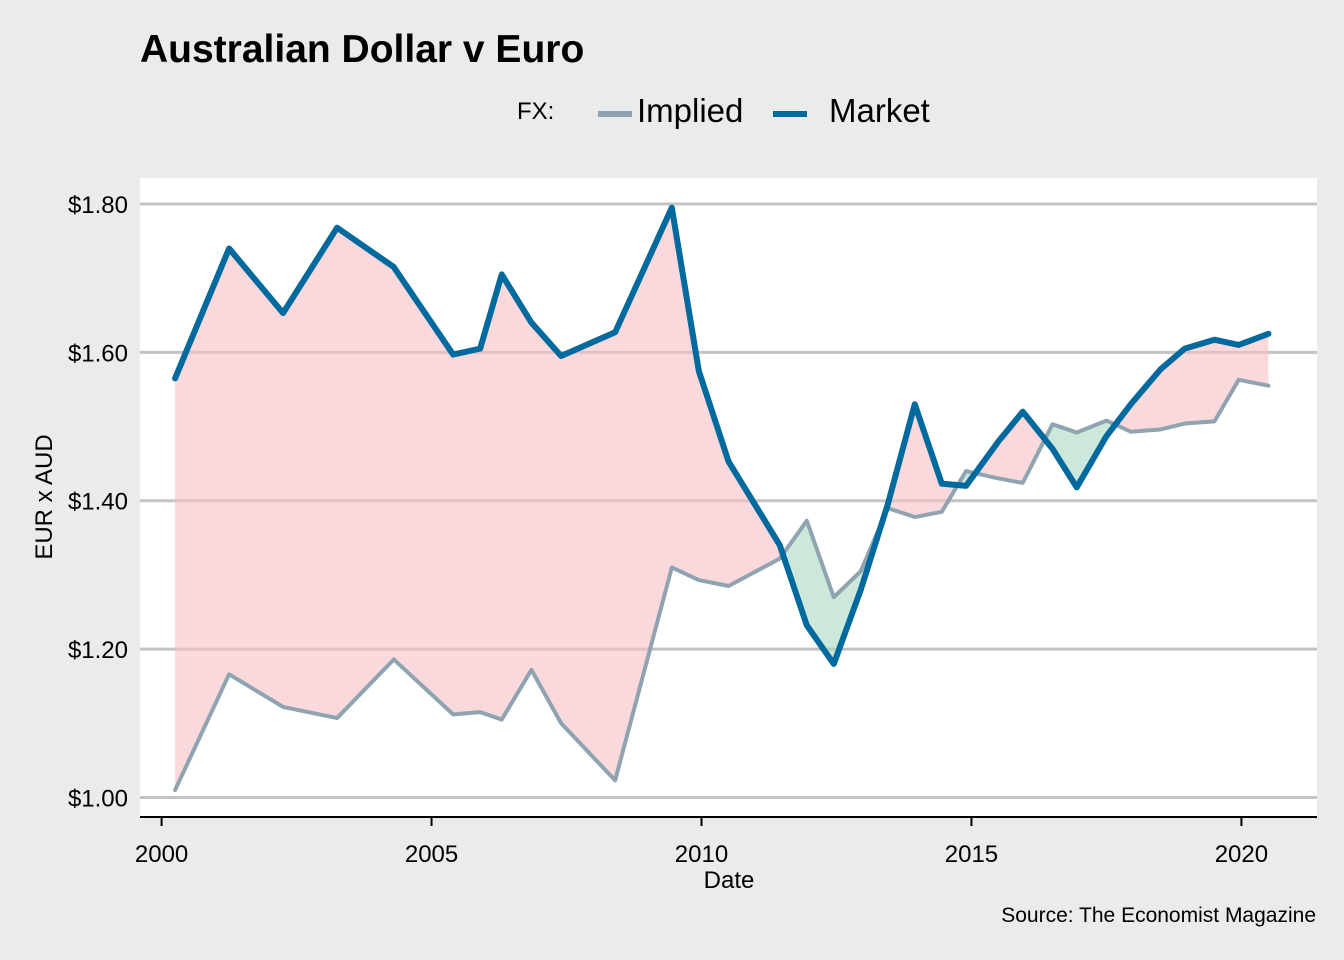 This screenshot has width=1344, height=960. Describe the element at coordinates (879, 110) in the screenshot. I see `legend-label-market: Market` at that location.